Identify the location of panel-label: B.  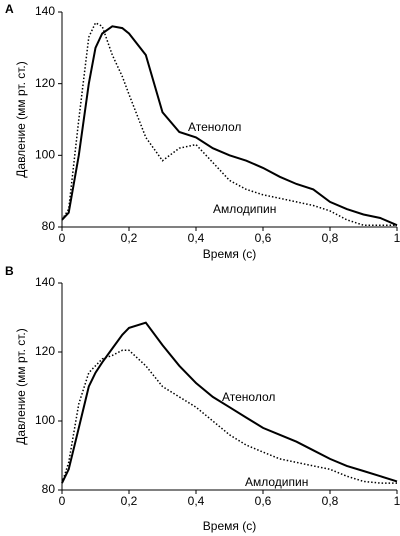
(9, 271).